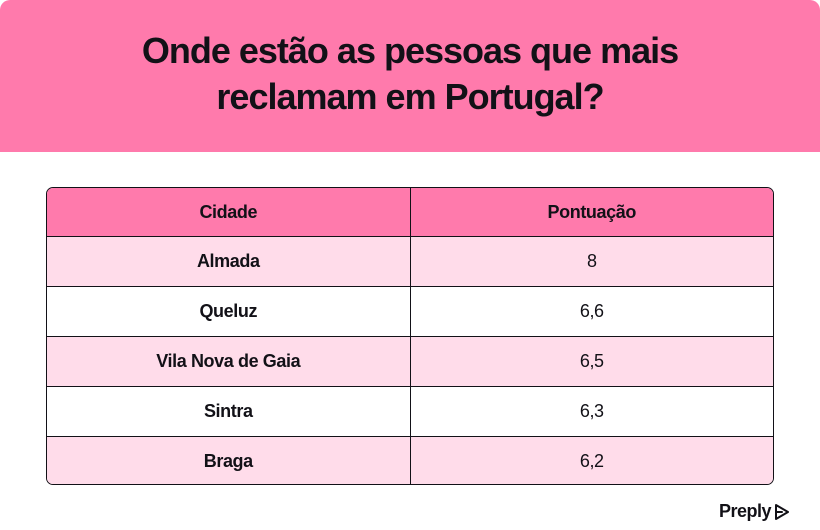 The width and height of the screenshot is (820, 530). What do you see at coordinates (410, 96) in the screenshot?
I see `title-line-2: reclamam em Portugal?` at bounding box center [410, 96].